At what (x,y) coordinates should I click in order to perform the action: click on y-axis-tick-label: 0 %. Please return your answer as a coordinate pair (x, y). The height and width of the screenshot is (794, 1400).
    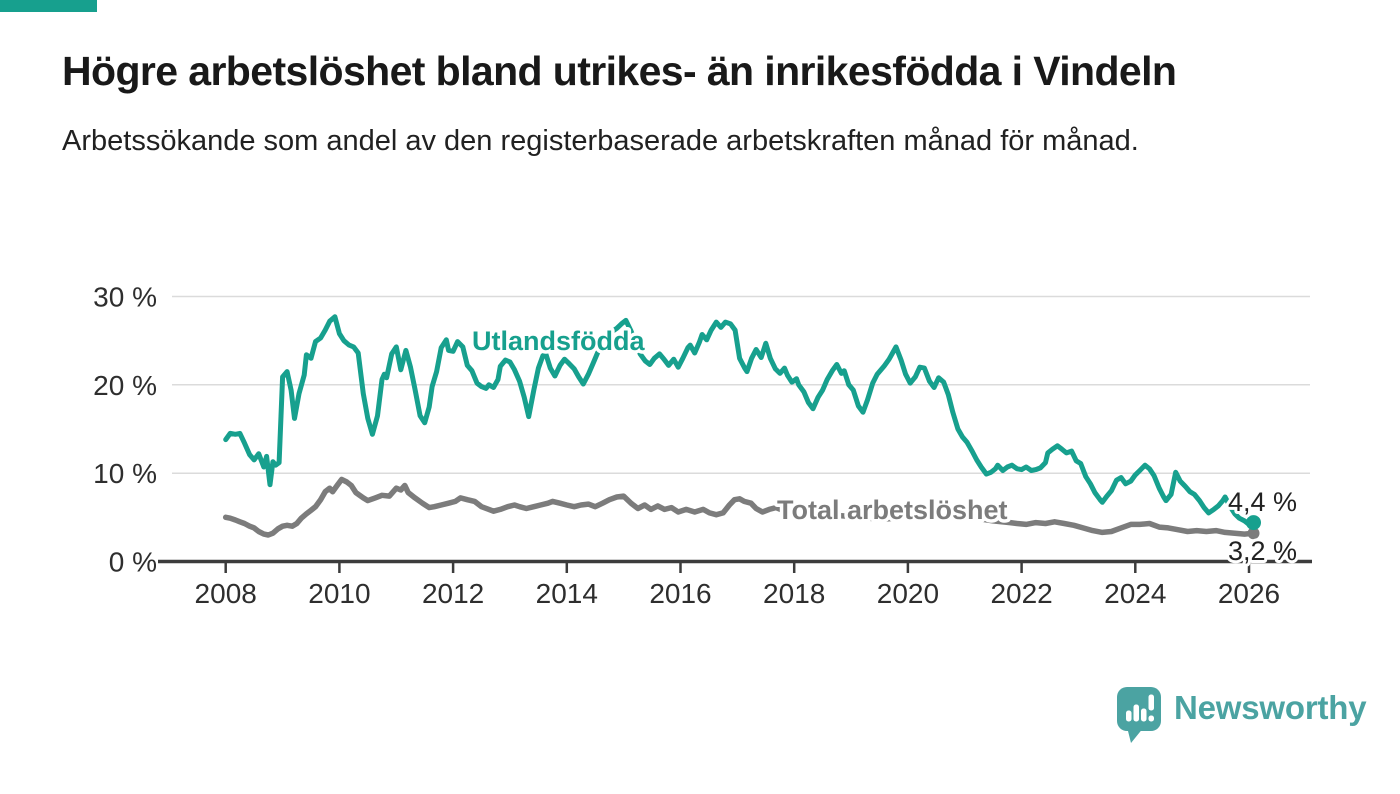
    Looking at the image, I should click on (133, 562).